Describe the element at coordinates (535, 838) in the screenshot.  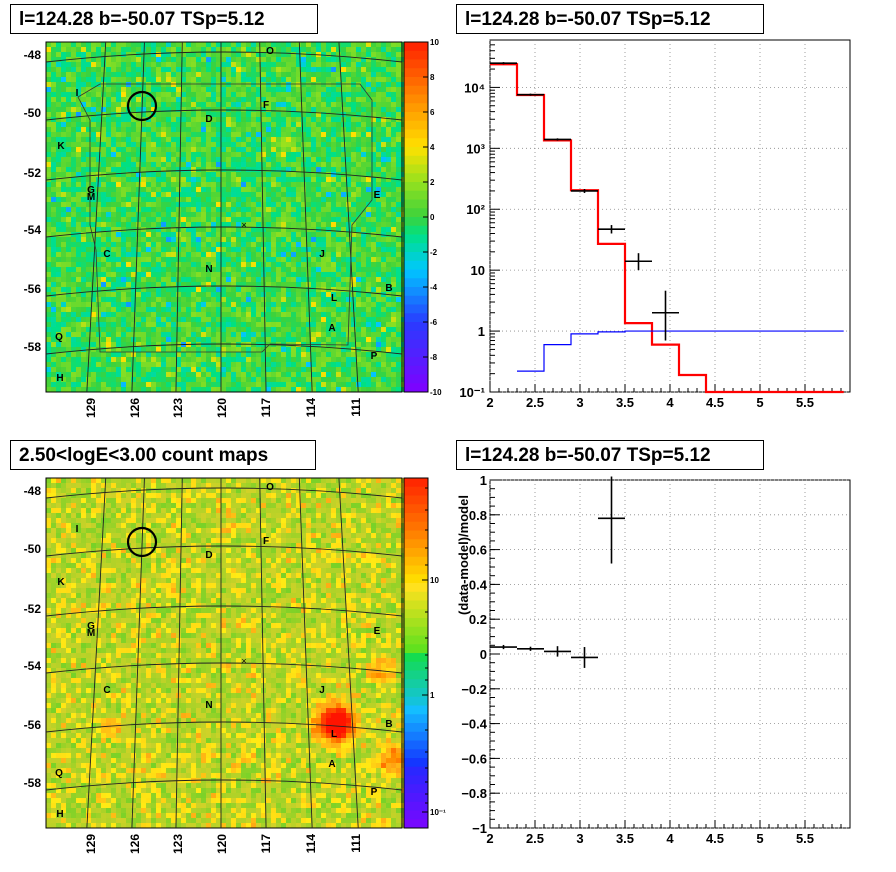
I see `x-tick-label: 2.5` at that location.